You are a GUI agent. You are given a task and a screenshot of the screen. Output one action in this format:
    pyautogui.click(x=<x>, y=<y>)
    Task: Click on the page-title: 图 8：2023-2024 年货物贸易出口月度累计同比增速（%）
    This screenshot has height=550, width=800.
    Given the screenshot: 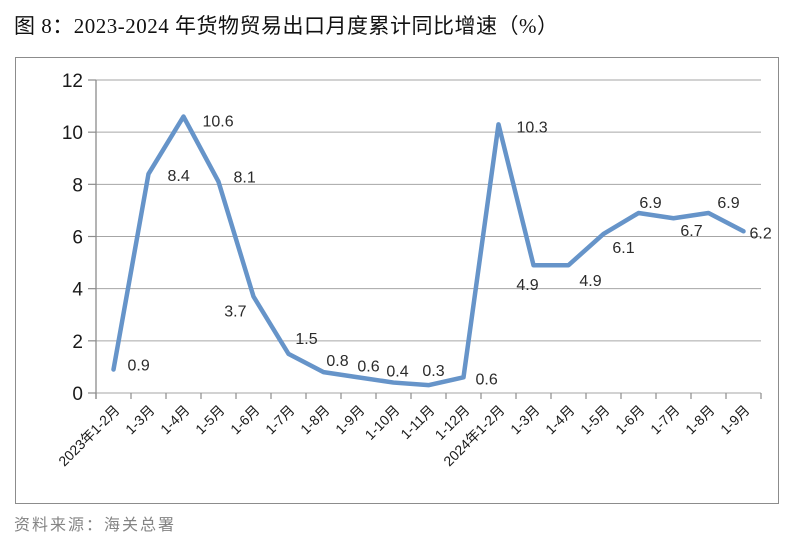 What is the action you would take?
    pyautogui.click(x=286, y=26)
    